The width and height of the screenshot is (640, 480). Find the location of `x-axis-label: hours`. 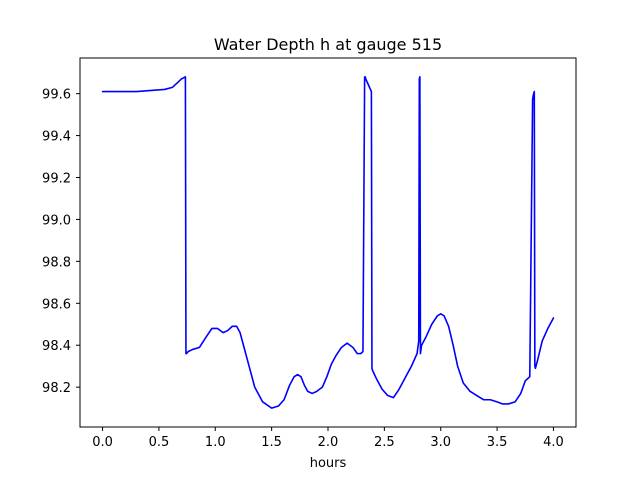

x-axis-label: hours is located at coordinates (328, 463).